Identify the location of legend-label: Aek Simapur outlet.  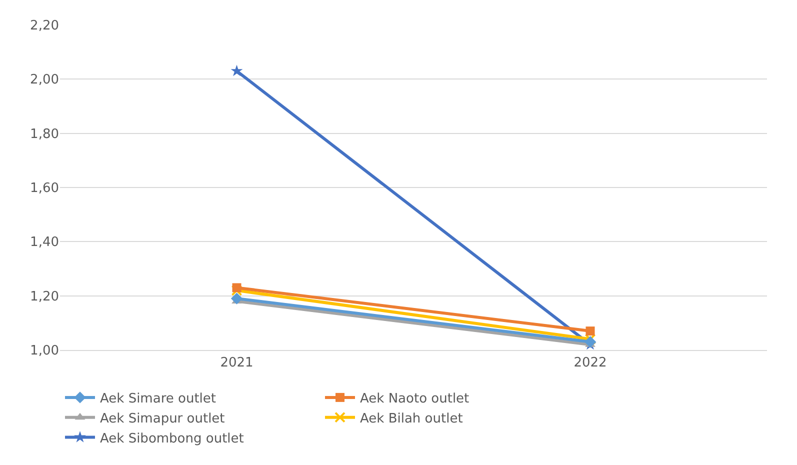
(162, 418).